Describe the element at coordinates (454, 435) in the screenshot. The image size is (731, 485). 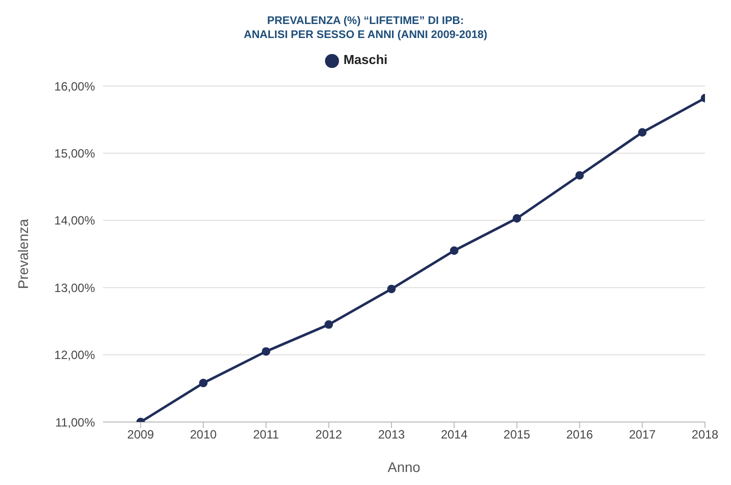
I see `x-tick-label: 2014` at that location.